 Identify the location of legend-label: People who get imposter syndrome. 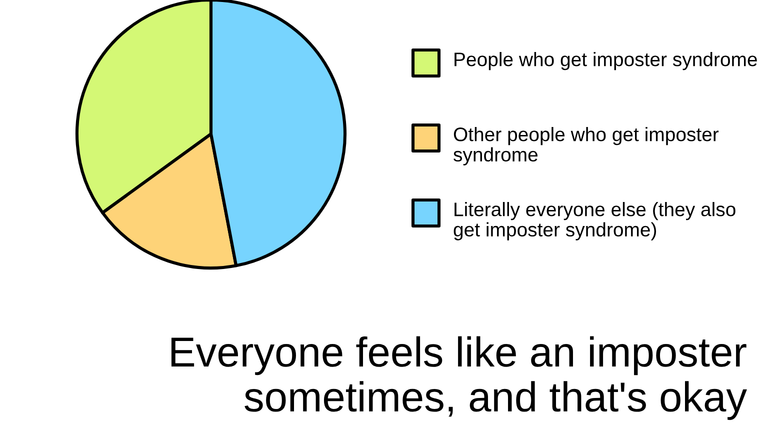
(605, 61).